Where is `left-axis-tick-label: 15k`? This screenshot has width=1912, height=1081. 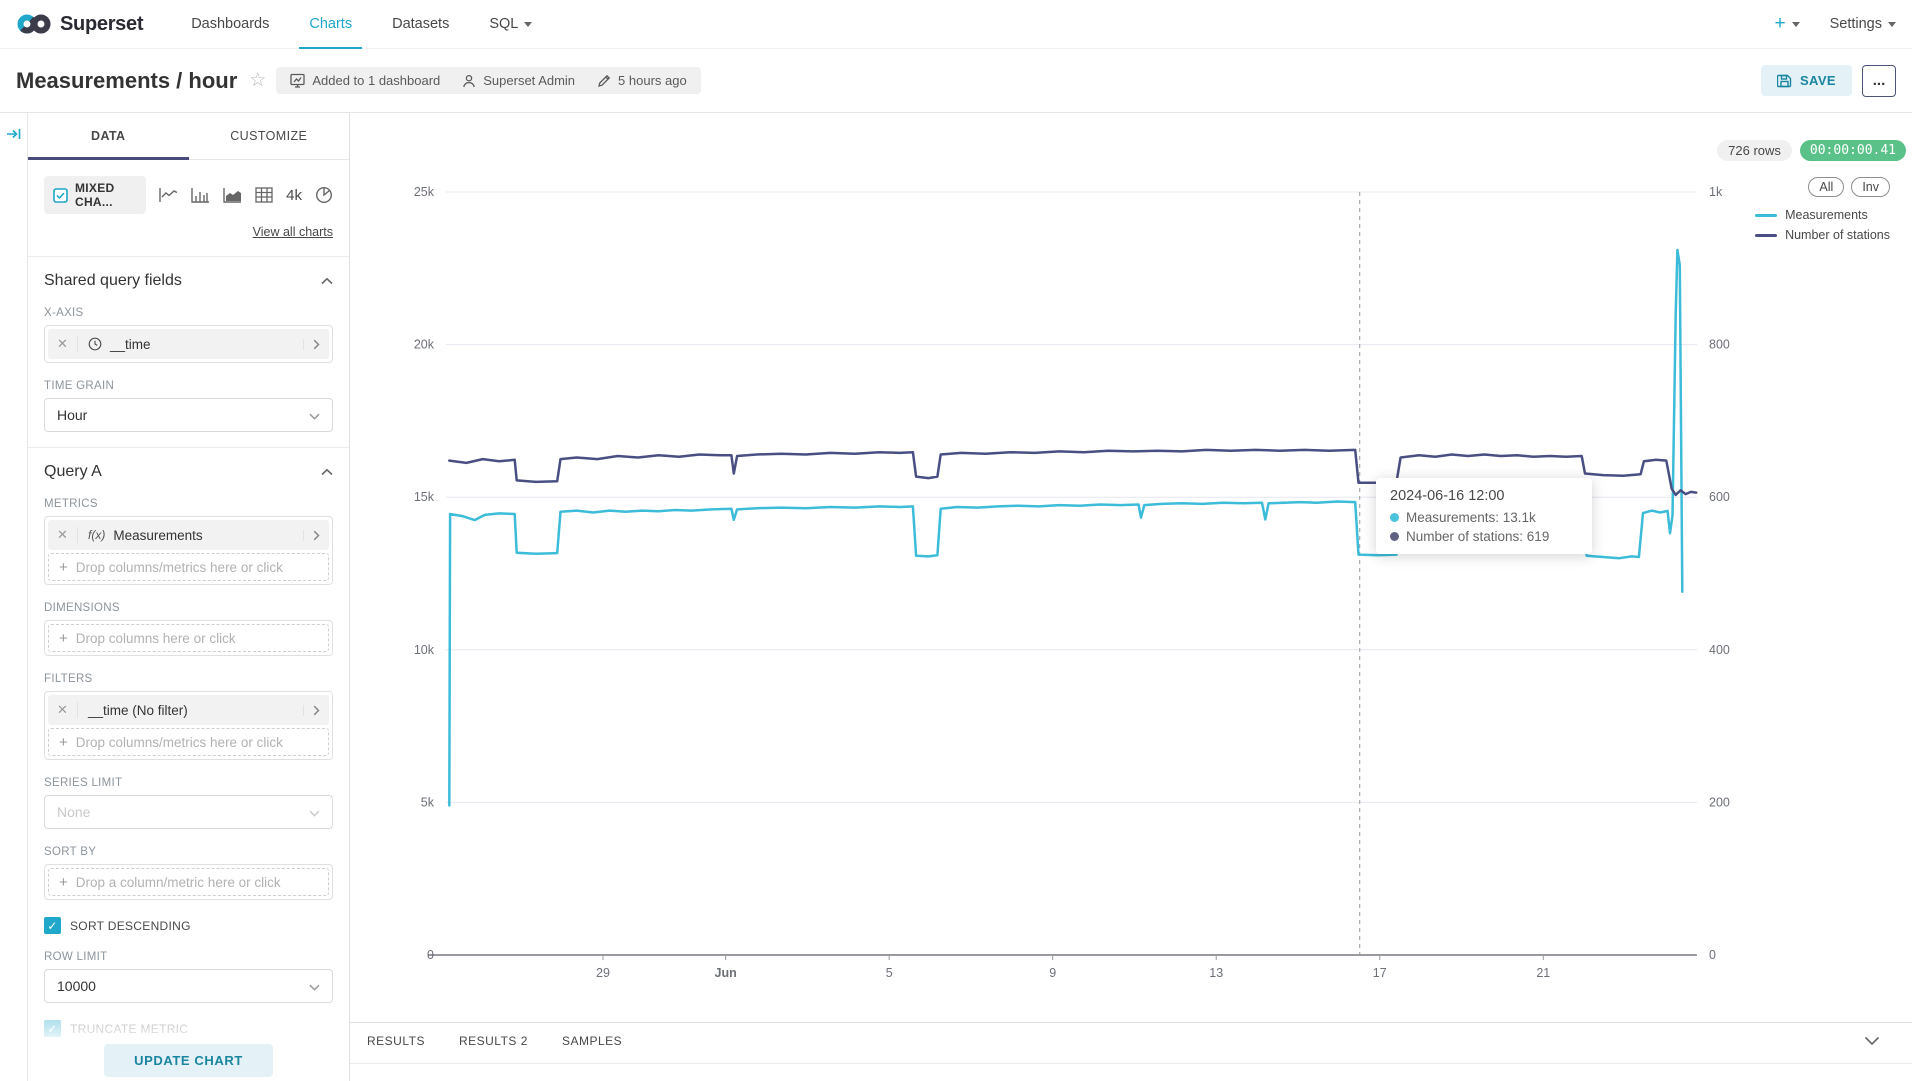
left-axis-tick-label: 15k is located at coordinates (424, 497).